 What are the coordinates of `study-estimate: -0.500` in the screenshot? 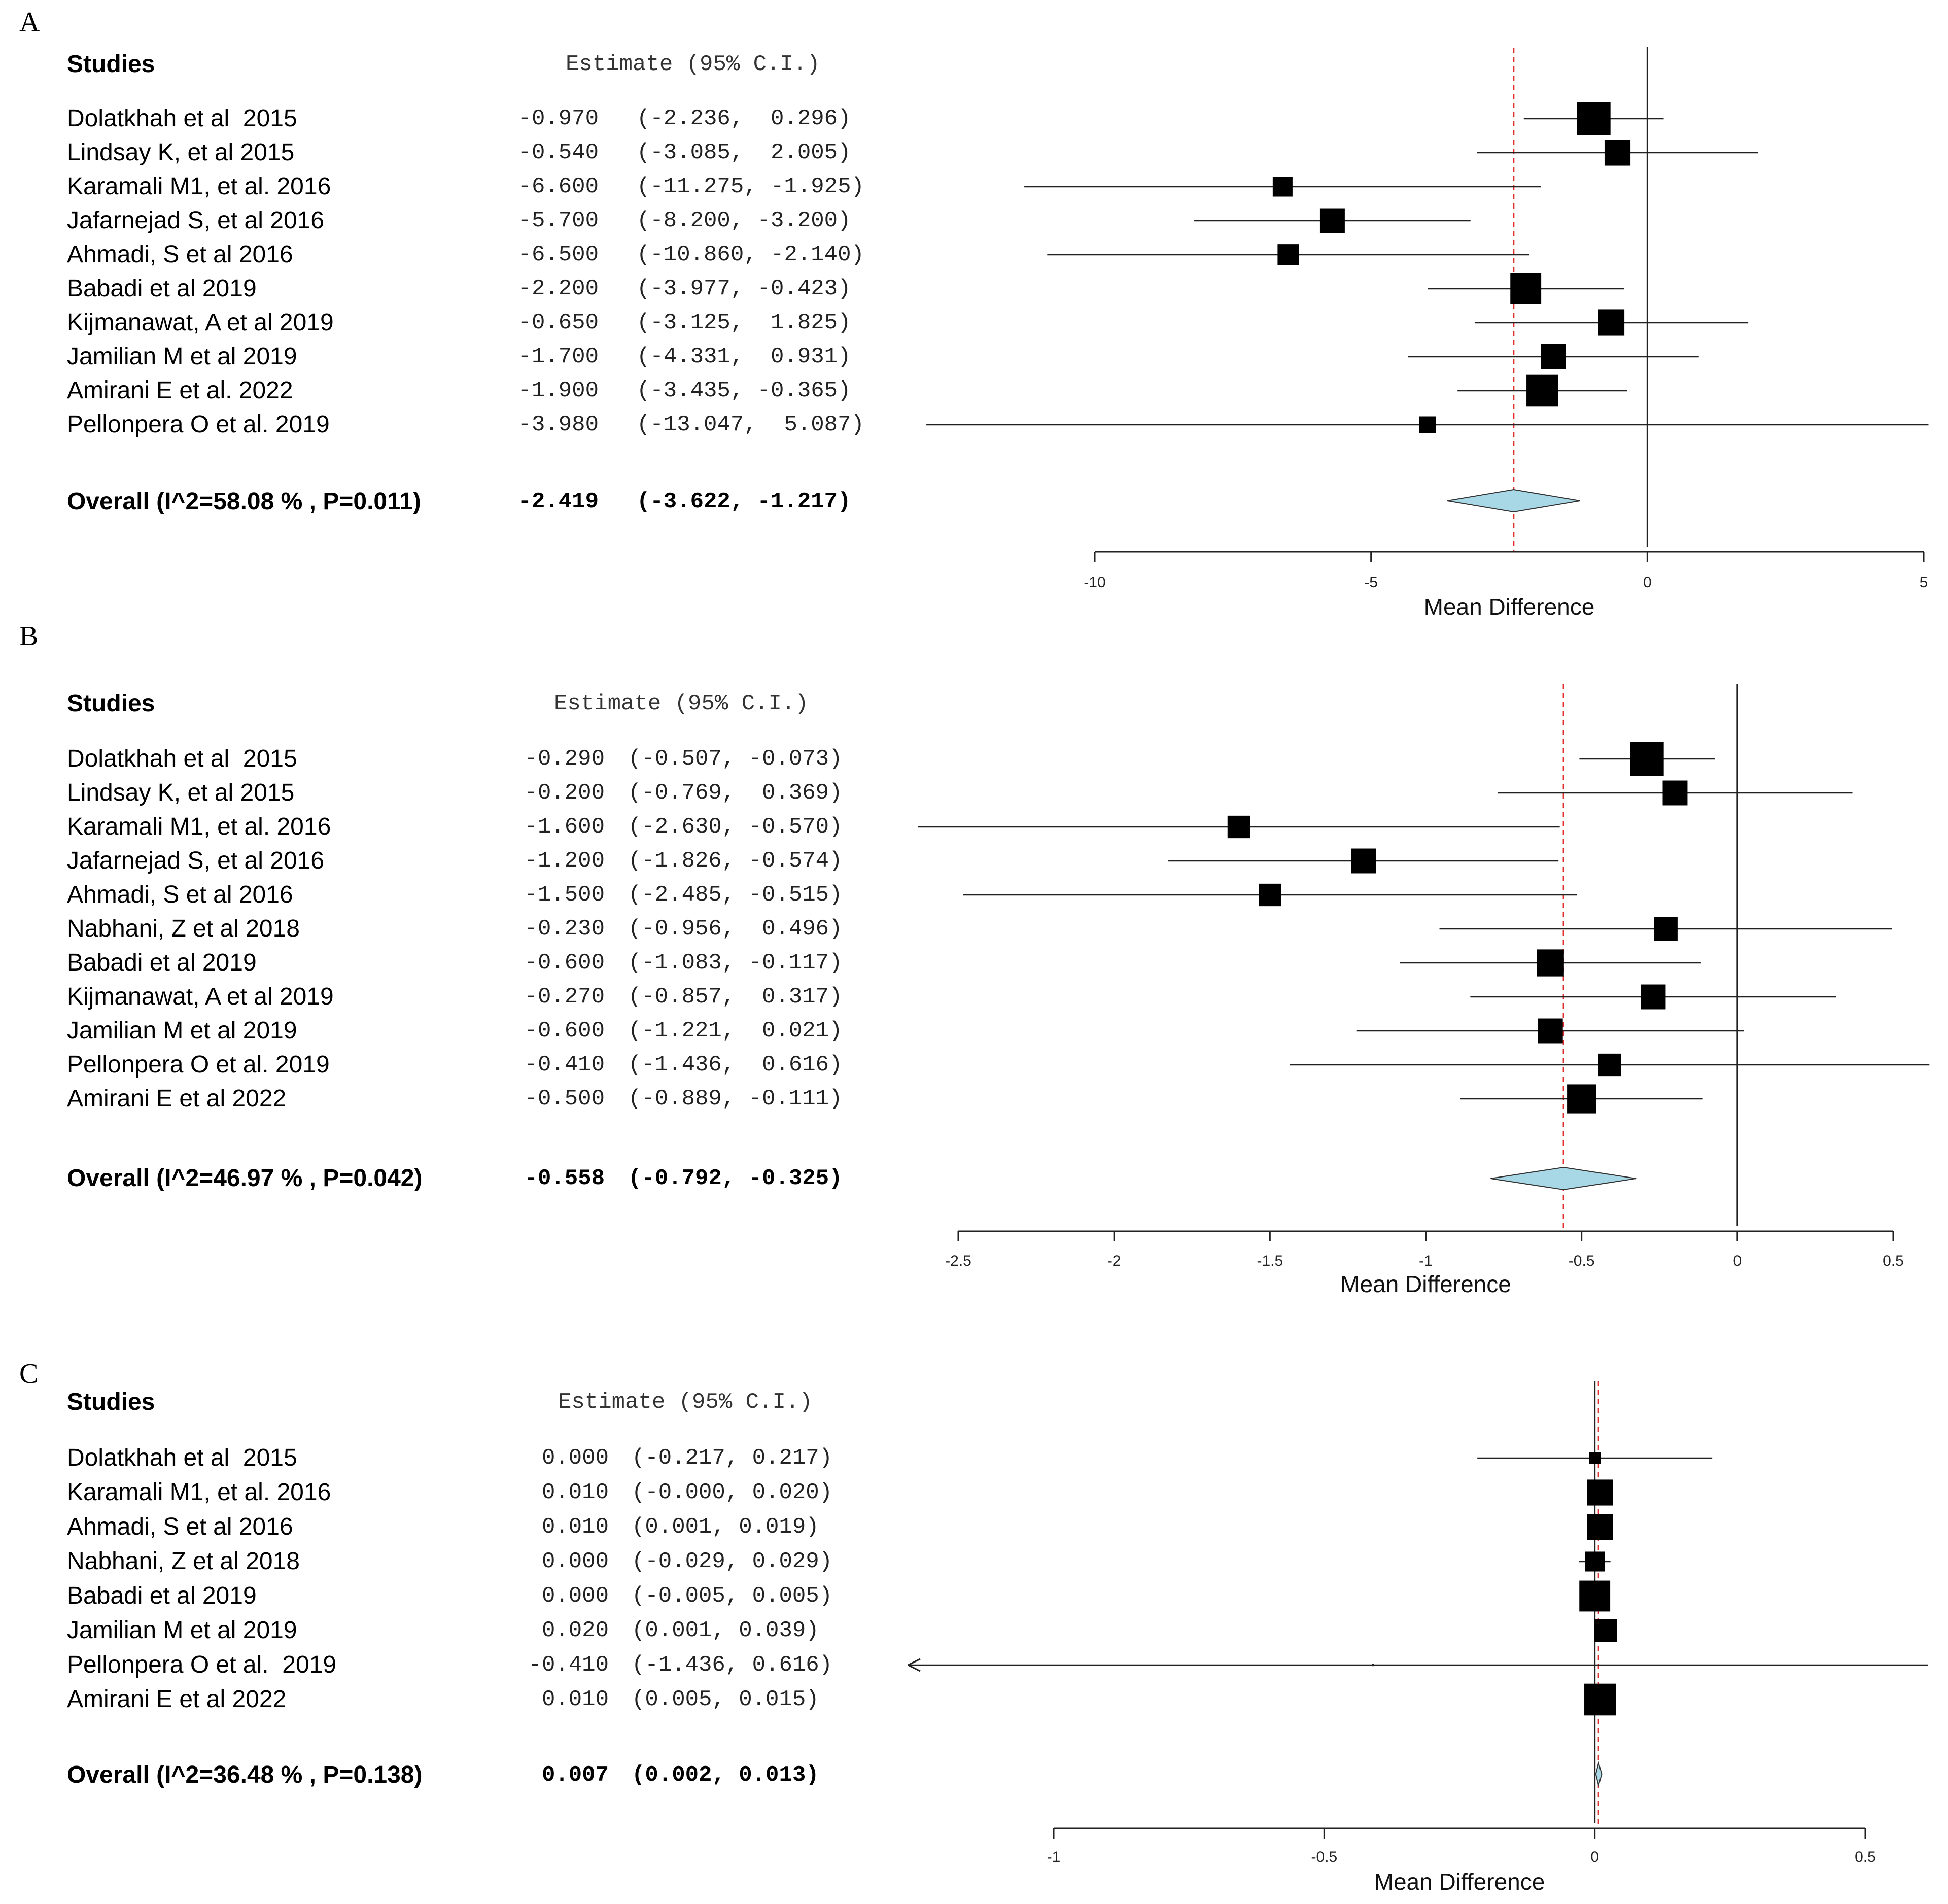 It's located at (564, 1099).